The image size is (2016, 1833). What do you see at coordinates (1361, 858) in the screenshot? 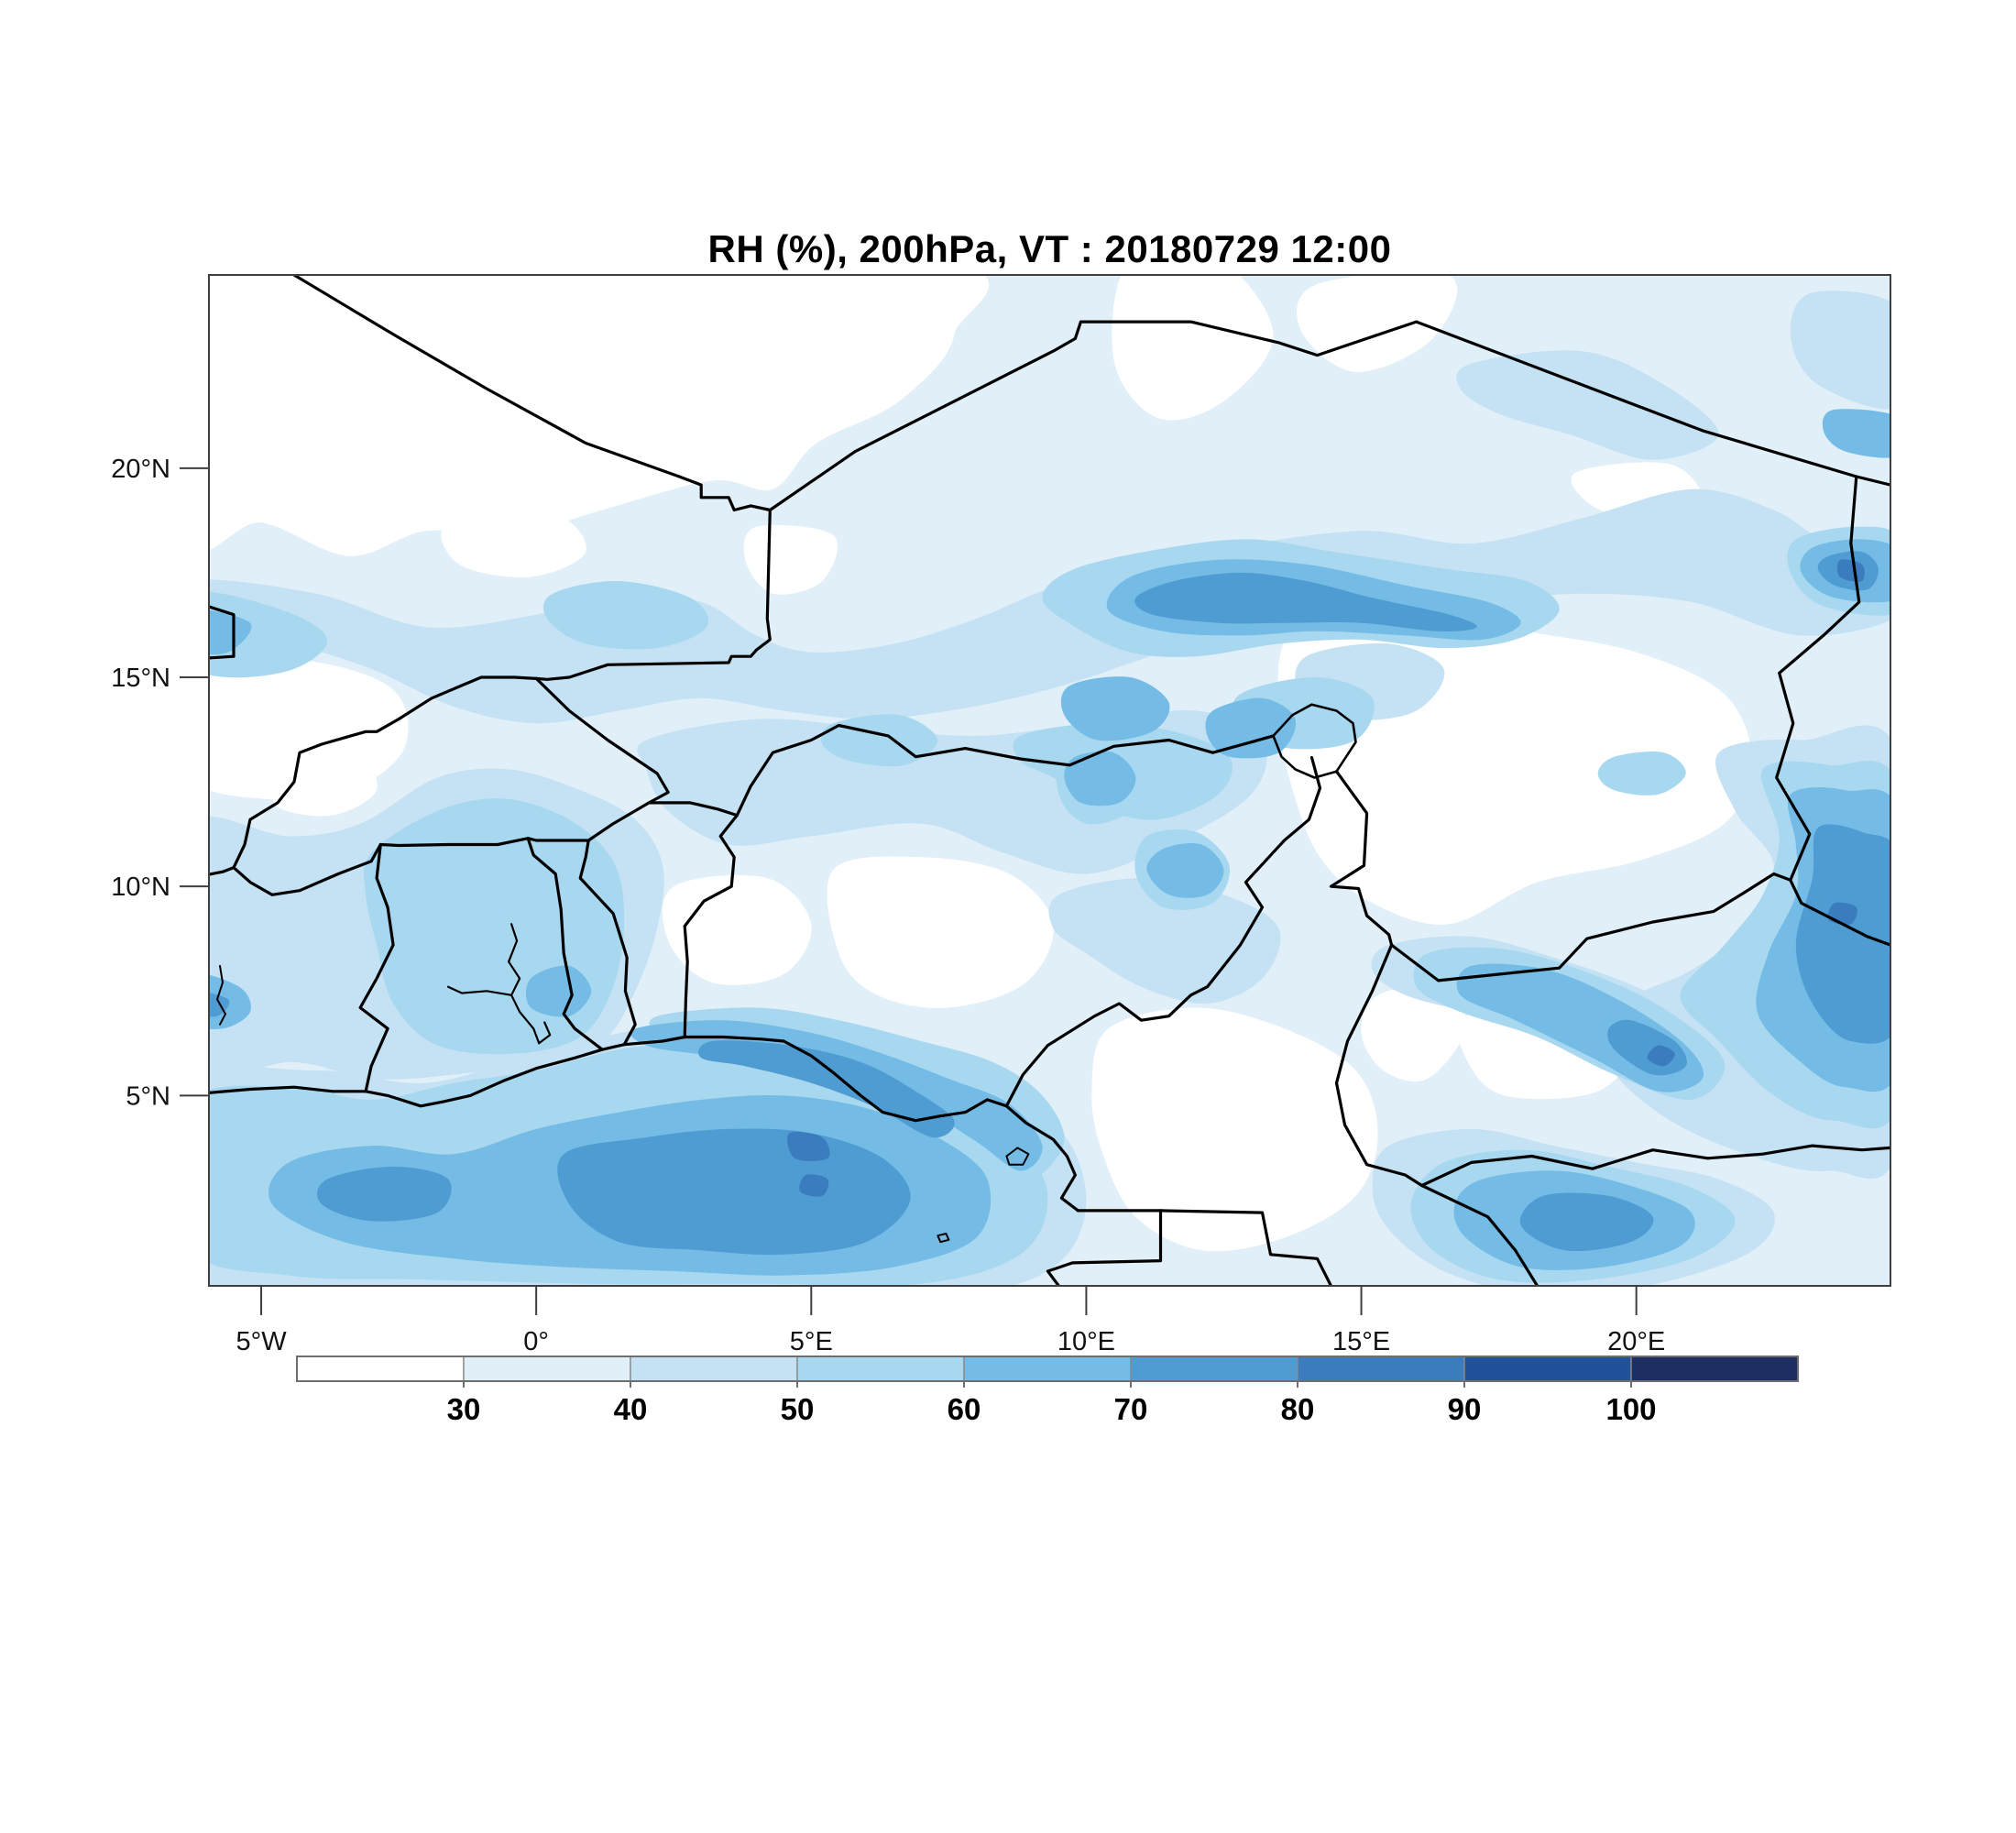
I see `border-chad-cameroon` at bounding box center [1361, 858].